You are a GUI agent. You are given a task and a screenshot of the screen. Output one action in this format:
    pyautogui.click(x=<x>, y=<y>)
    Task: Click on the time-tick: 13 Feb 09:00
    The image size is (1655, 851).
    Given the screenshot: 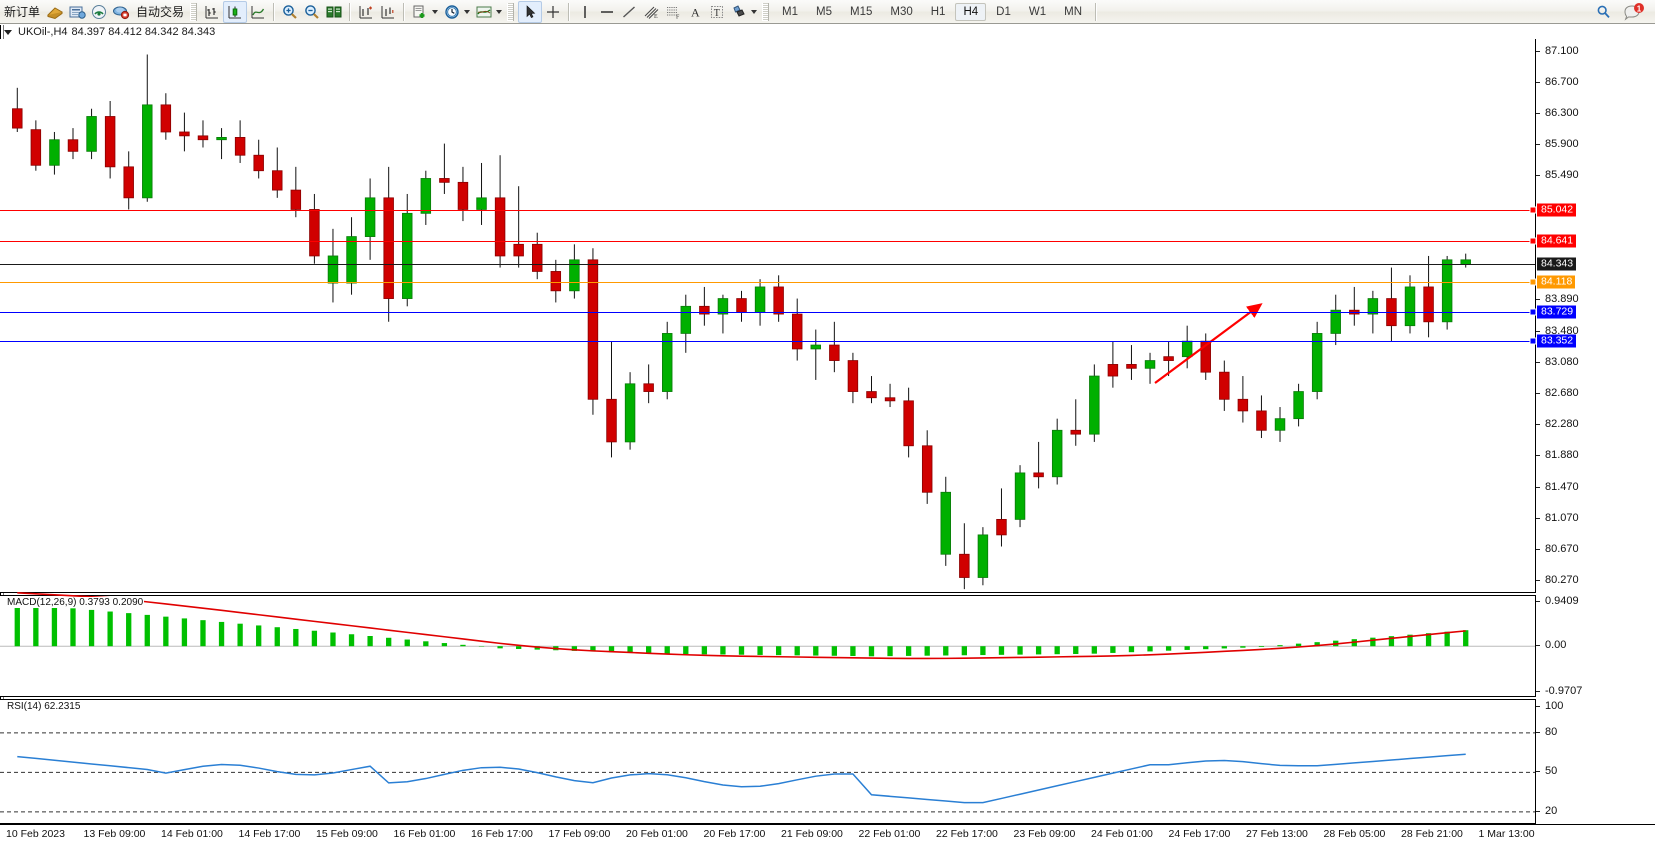 What is the action you would take?
    pyautogui.click(x=114, y=834)
    